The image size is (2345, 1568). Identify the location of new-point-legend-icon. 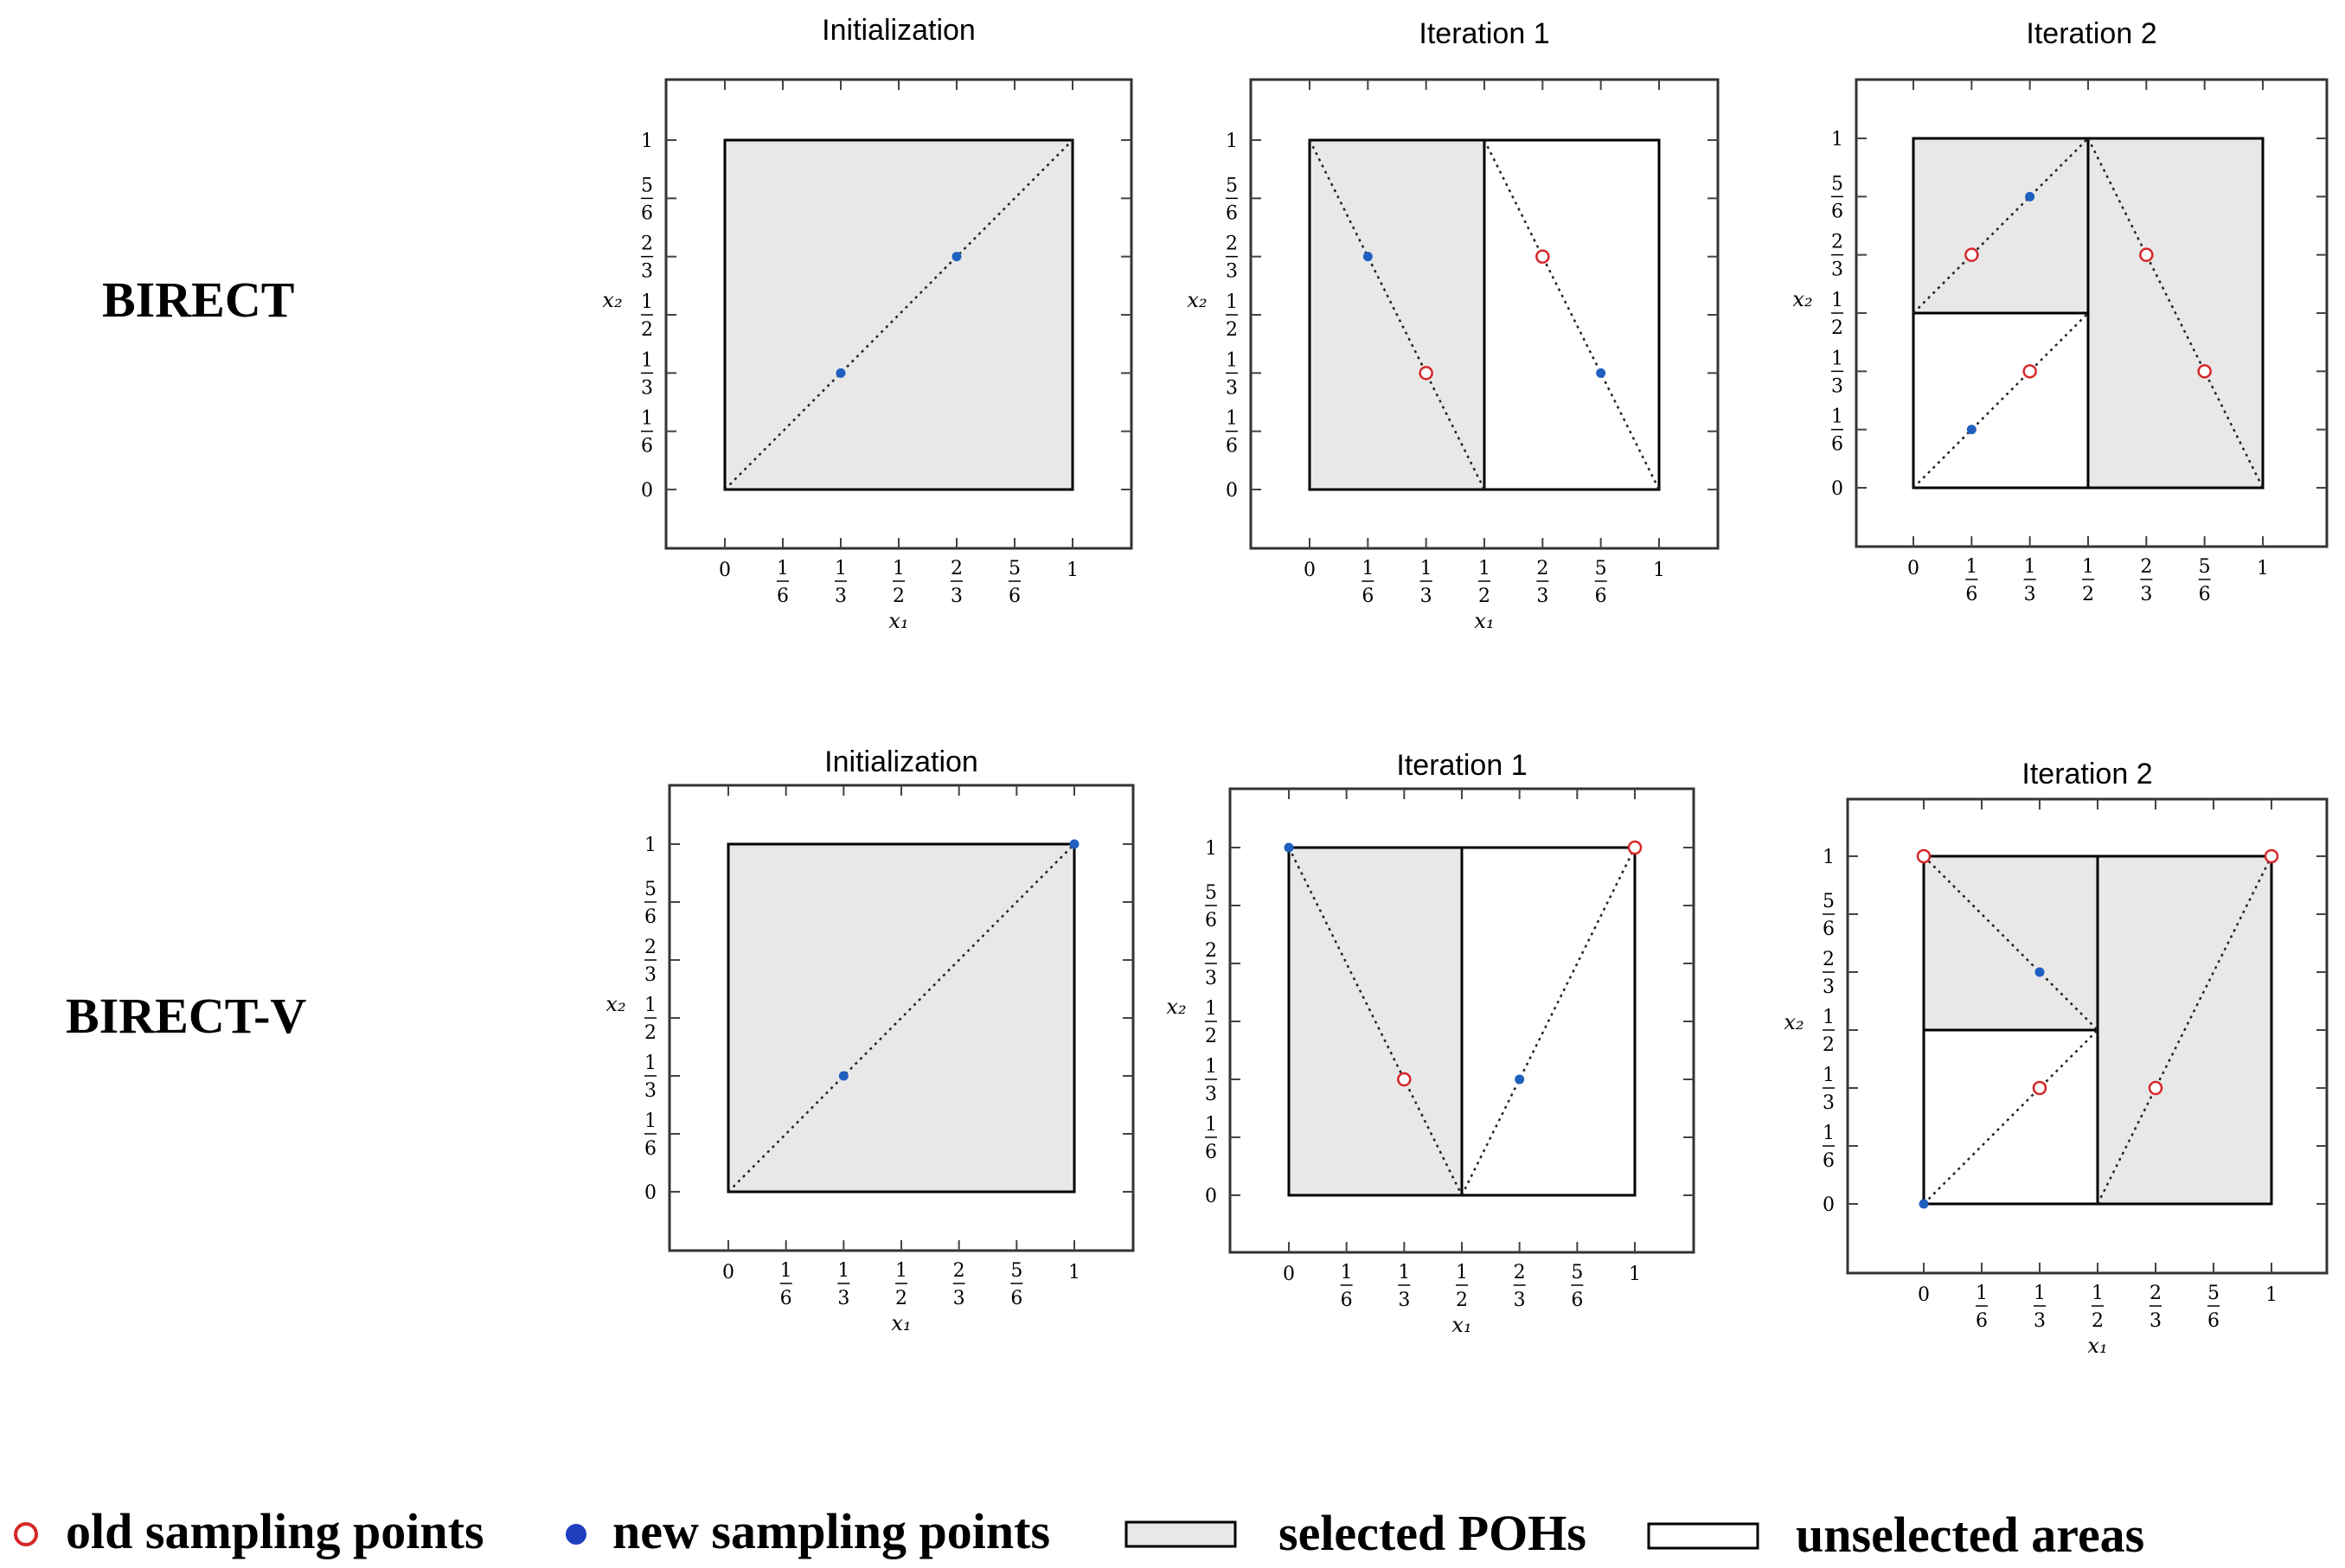
(576, 1534).